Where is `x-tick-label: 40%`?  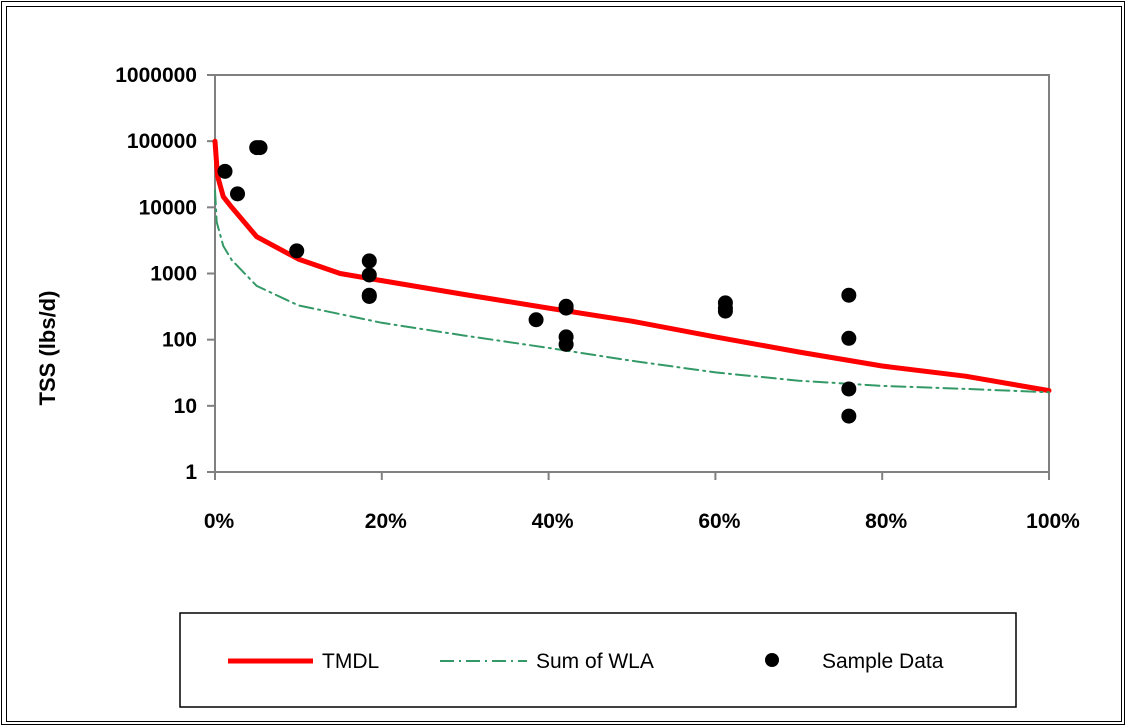 x-tick-label: 40% is located at coordinates (553, 521).